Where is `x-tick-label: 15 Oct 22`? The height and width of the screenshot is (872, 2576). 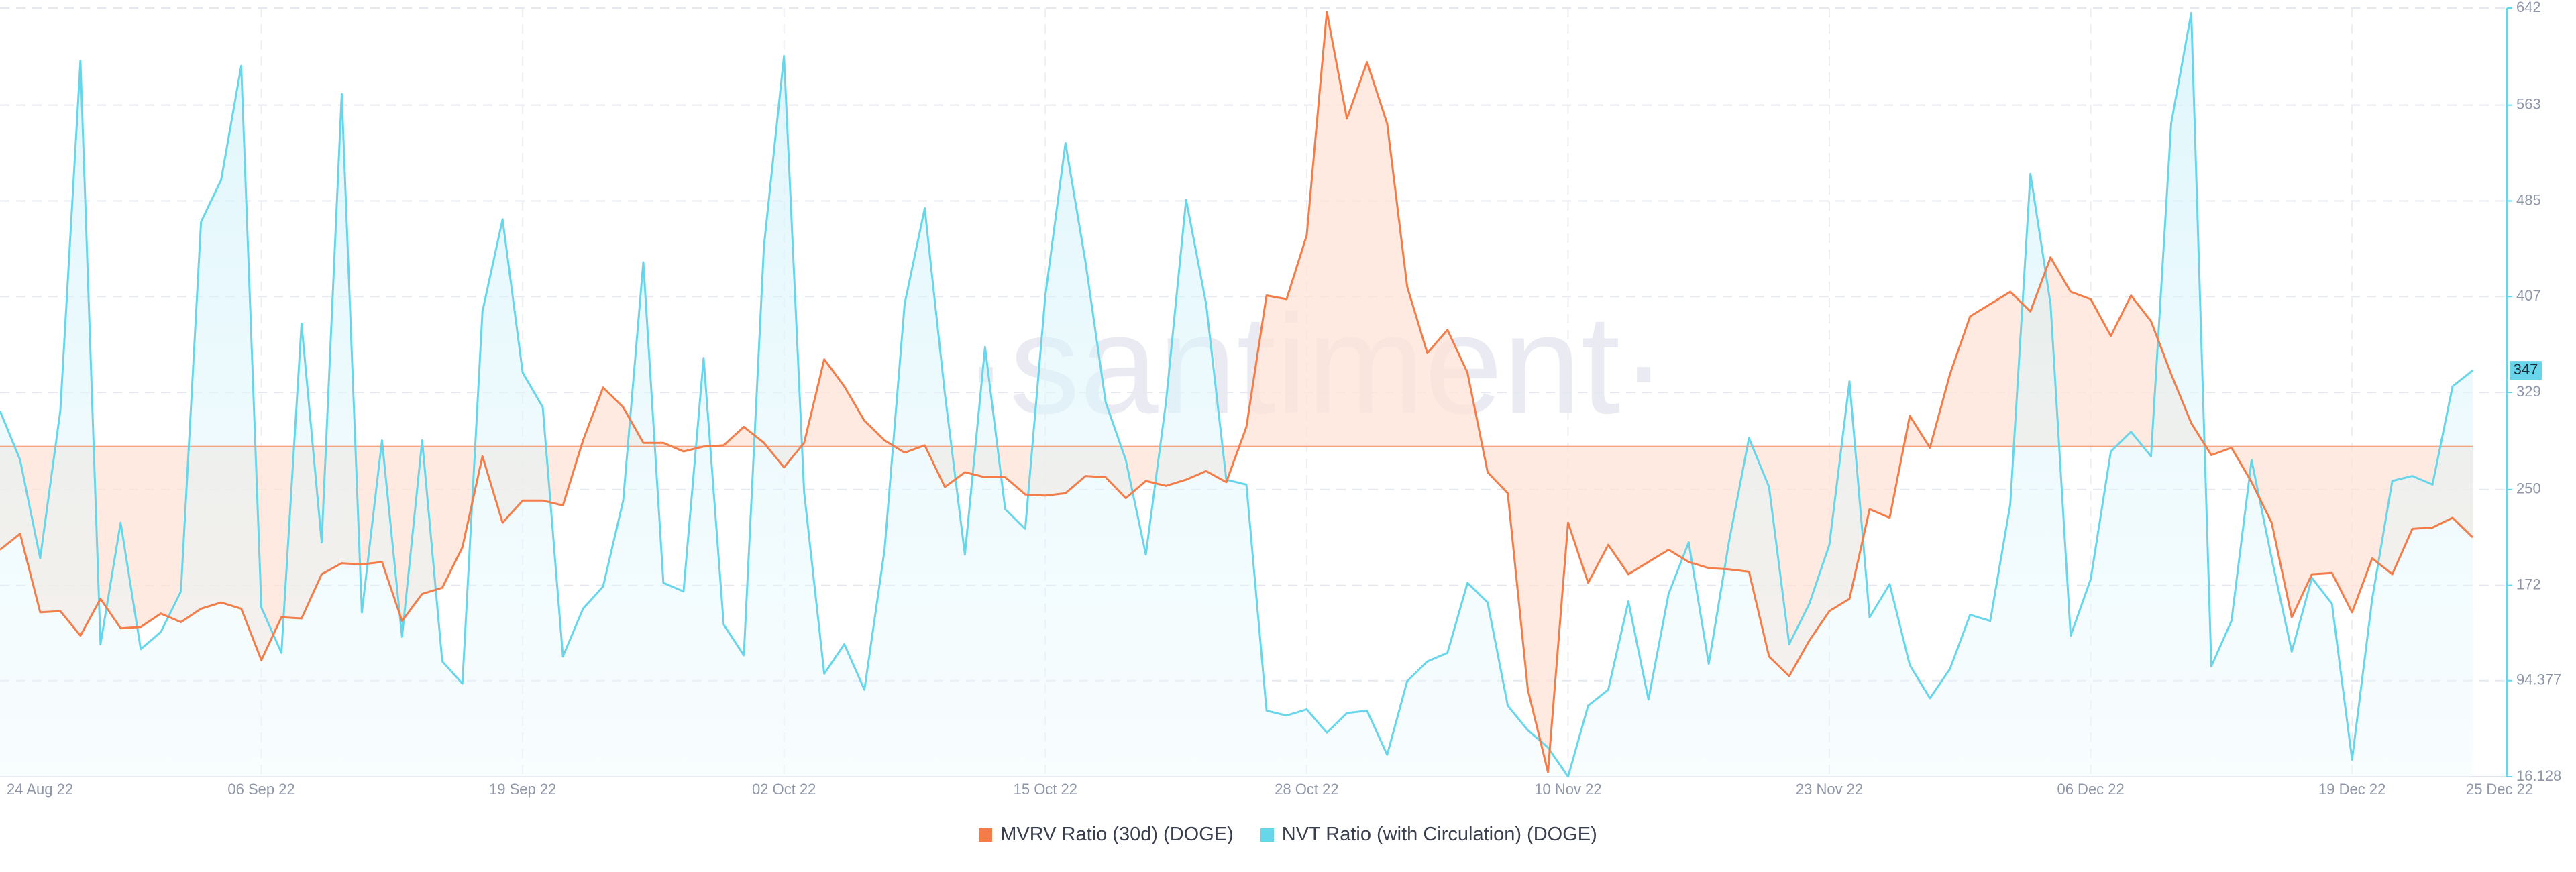 x-tick-label: 15 Oct 22 is located at coordinates (1045, 790).